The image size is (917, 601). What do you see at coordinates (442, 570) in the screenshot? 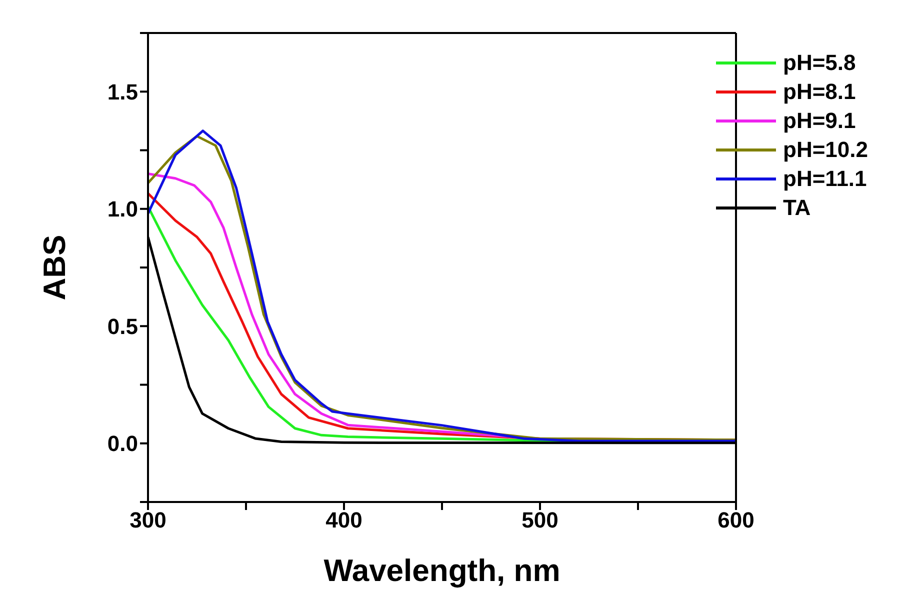
I see `x-axis-title: Wavelength, nm` at bounding box center [442, 570].